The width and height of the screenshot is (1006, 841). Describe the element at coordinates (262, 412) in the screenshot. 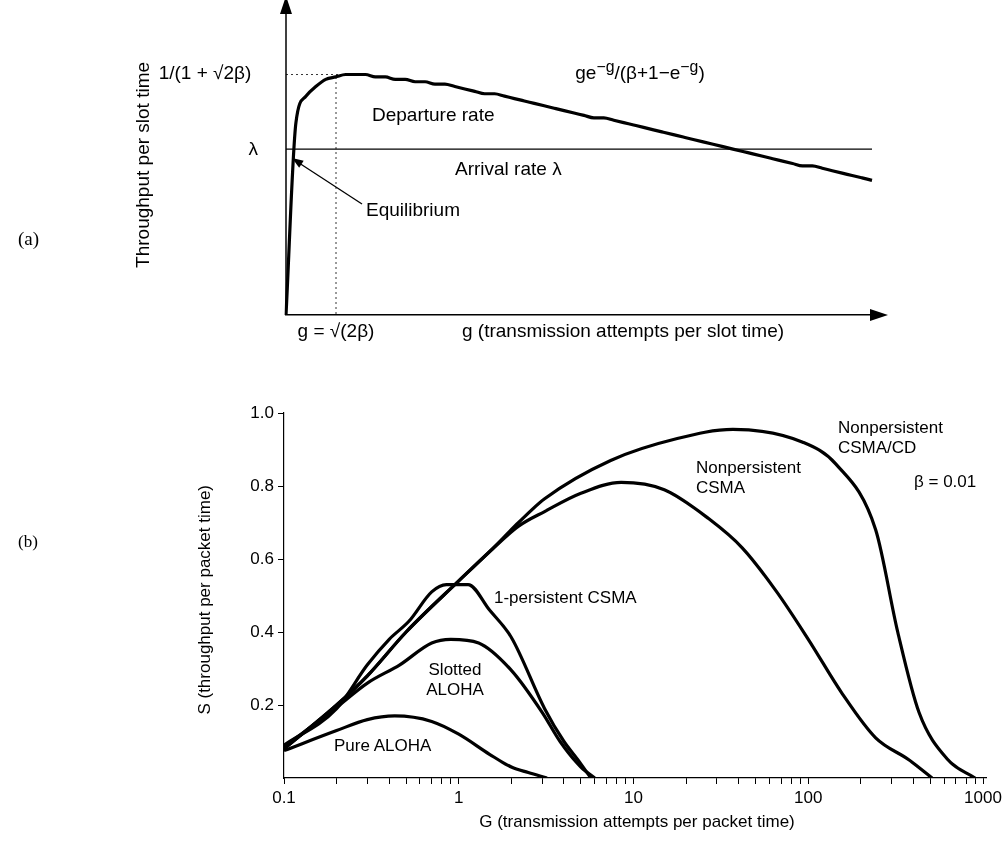

I see `y-tick-label: 1.0` at that location.